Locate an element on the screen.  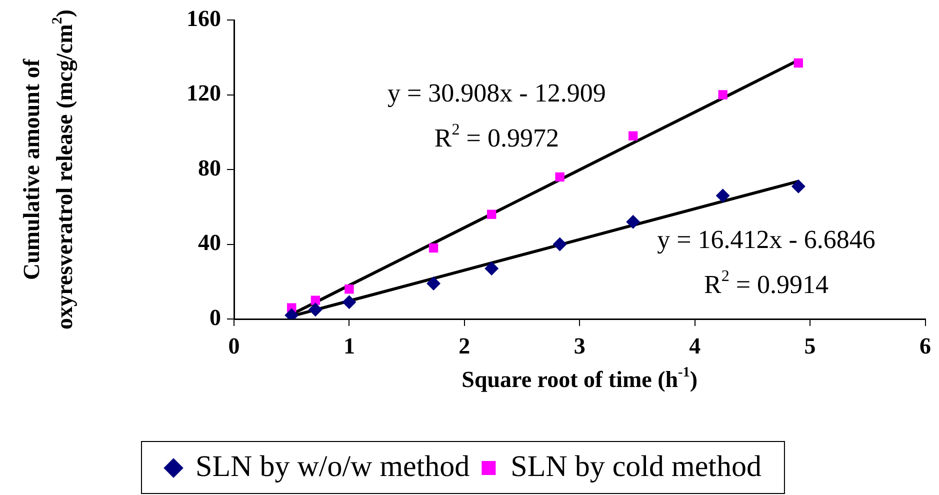
x-tick-label: 4 is located at coordinates (695, 346).